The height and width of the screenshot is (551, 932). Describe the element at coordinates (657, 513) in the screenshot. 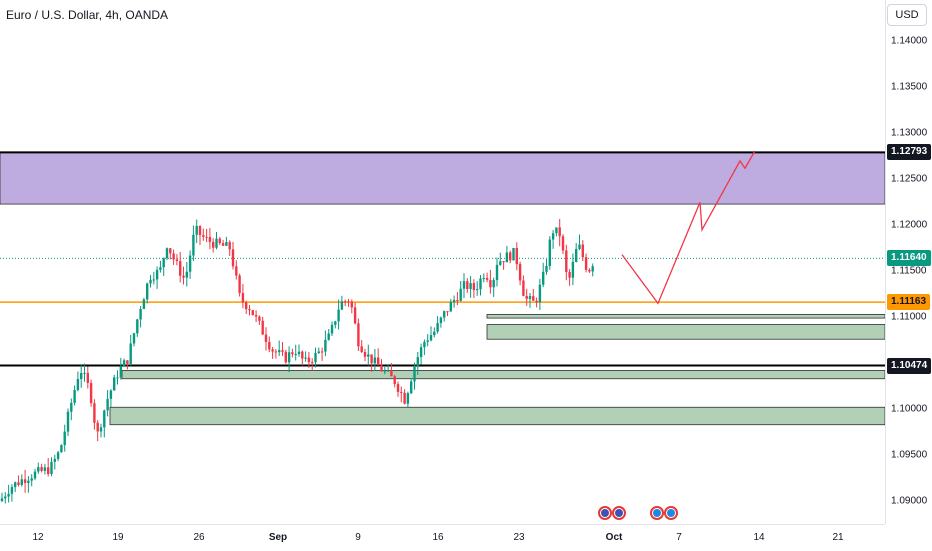

I see `us-flag-event-icon` at that location.